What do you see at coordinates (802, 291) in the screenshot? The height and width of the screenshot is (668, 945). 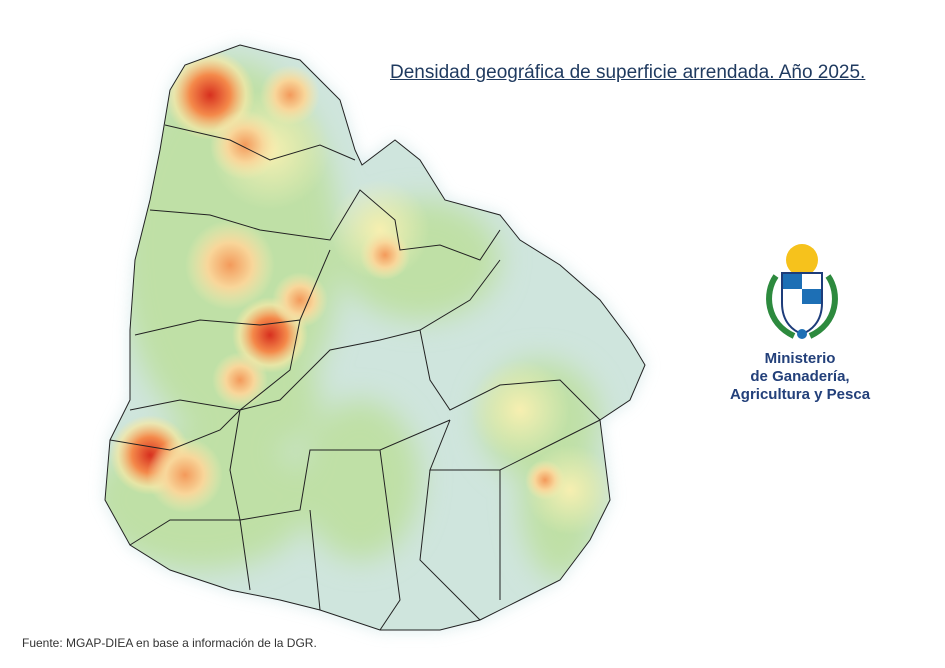 I see `logo-emblem` at bounding box center [802, 291].